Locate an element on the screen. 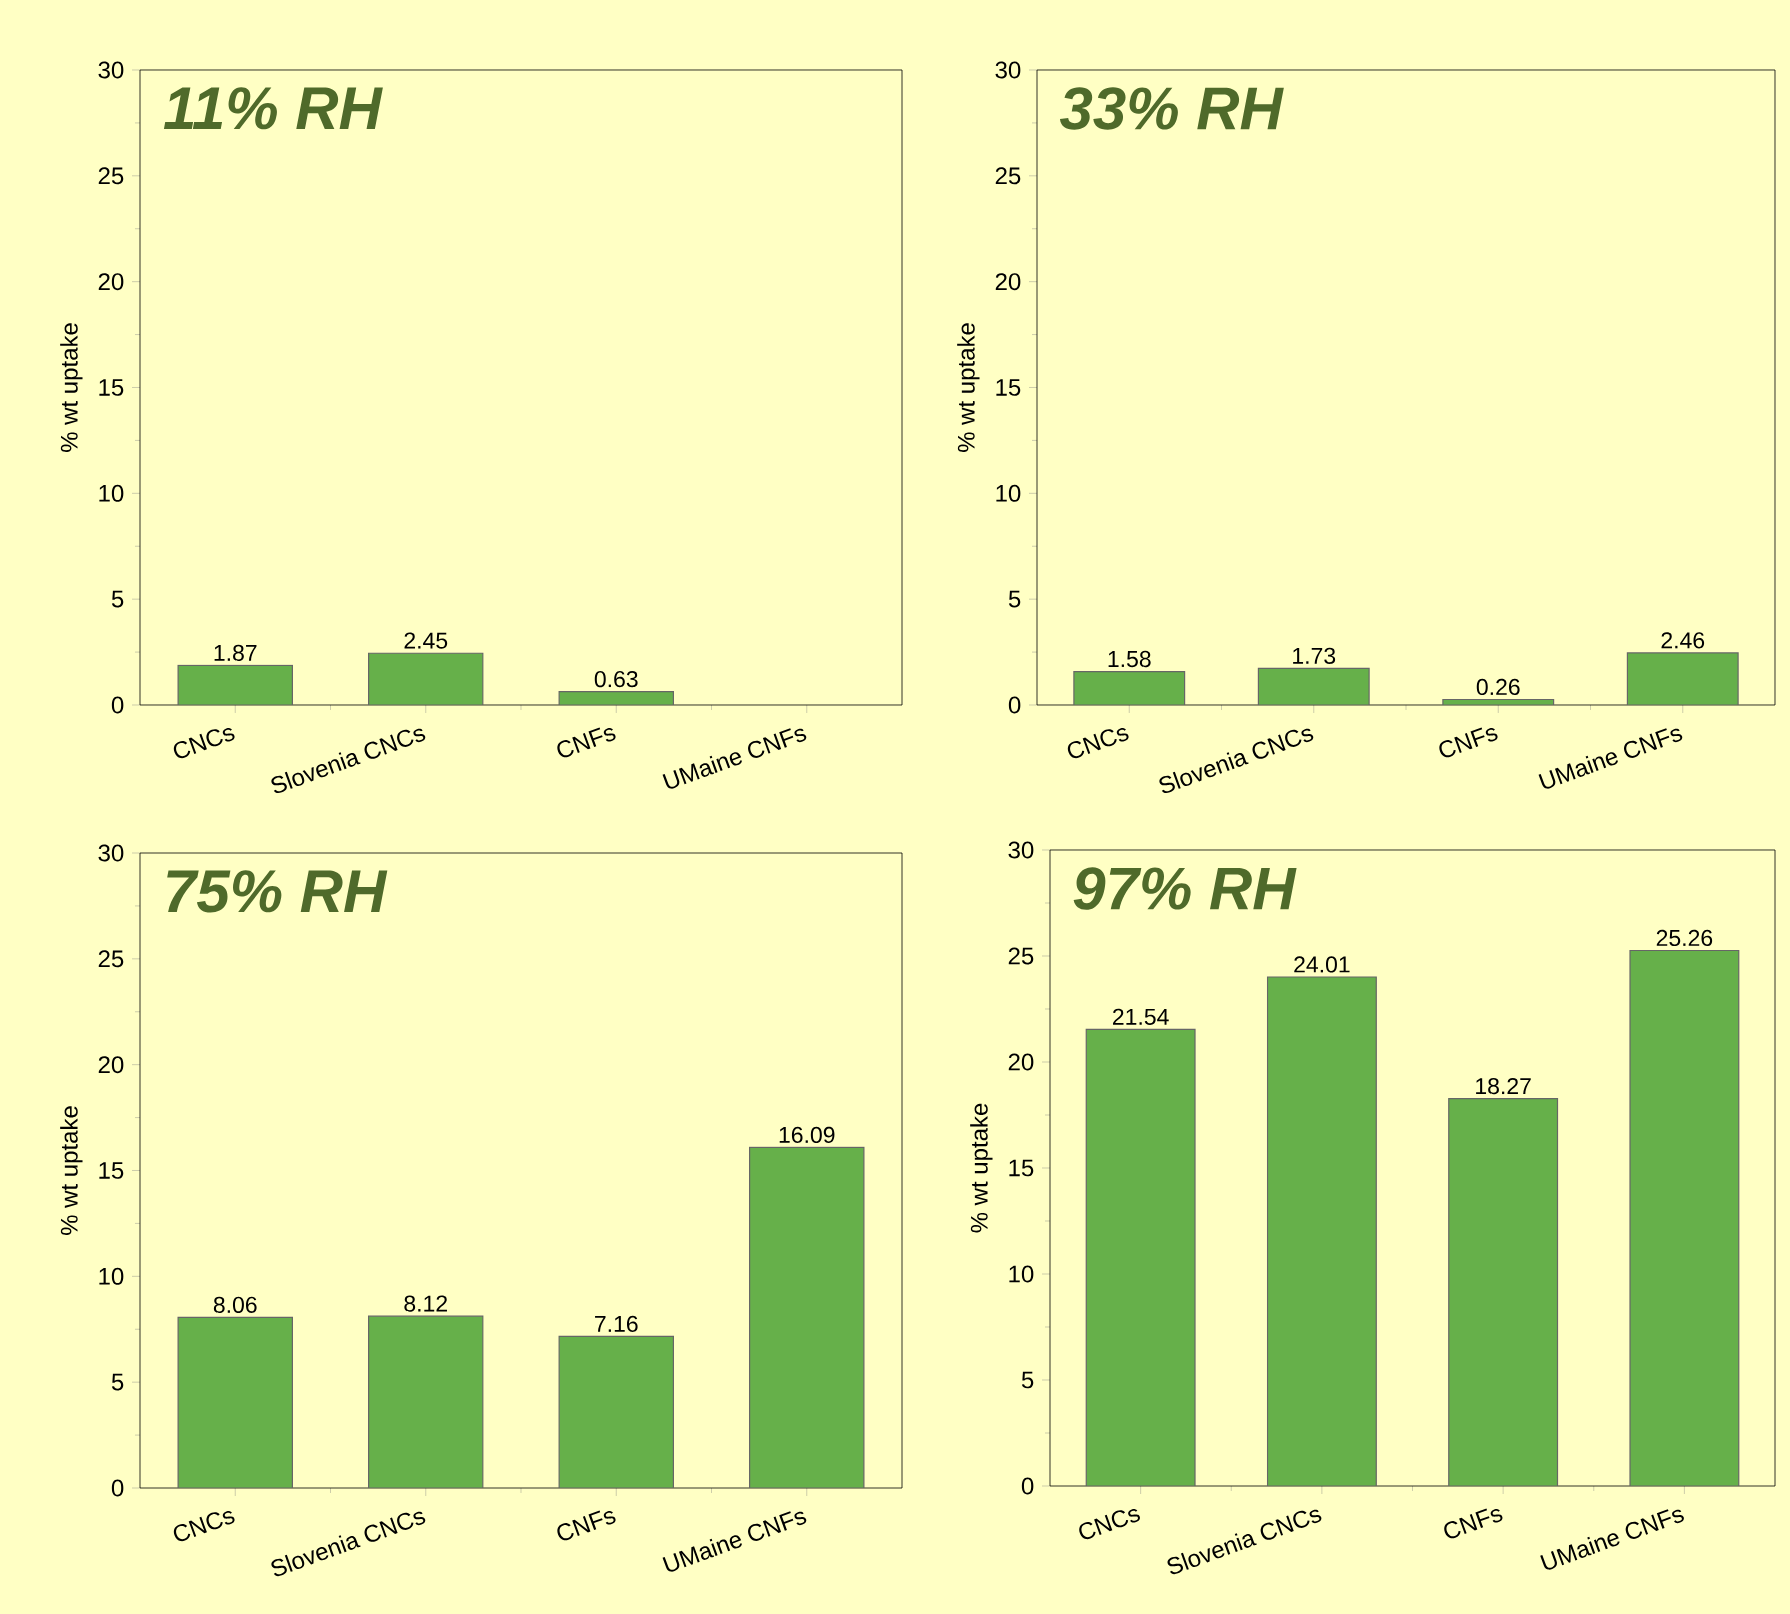 The height and width of the screenshot is (1614, 1790). data-label: 0.63 is located at coordinates (616, 679).